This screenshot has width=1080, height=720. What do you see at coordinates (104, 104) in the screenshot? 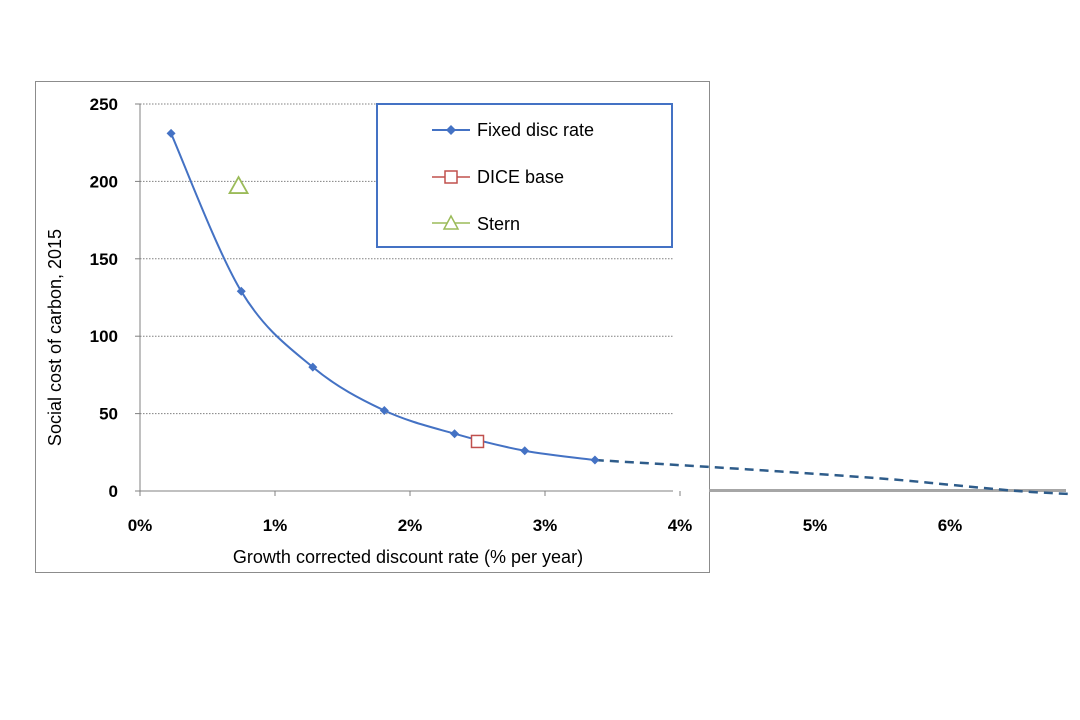
I see `y-tick-label-250: 250` at bounding box center [104, 104].